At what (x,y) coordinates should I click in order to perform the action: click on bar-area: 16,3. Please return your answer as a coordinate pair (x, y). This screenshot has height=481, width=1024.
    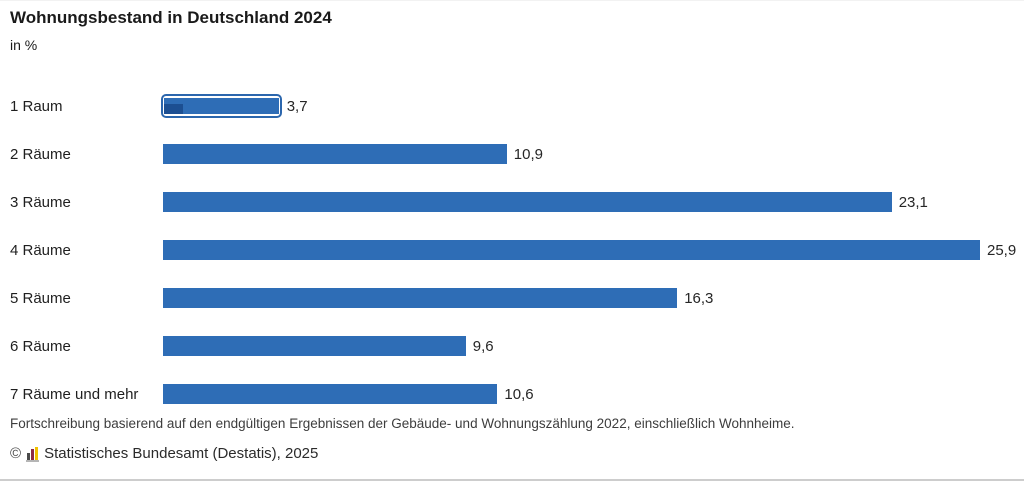
    Looking at the image, I should click on (593, 298).